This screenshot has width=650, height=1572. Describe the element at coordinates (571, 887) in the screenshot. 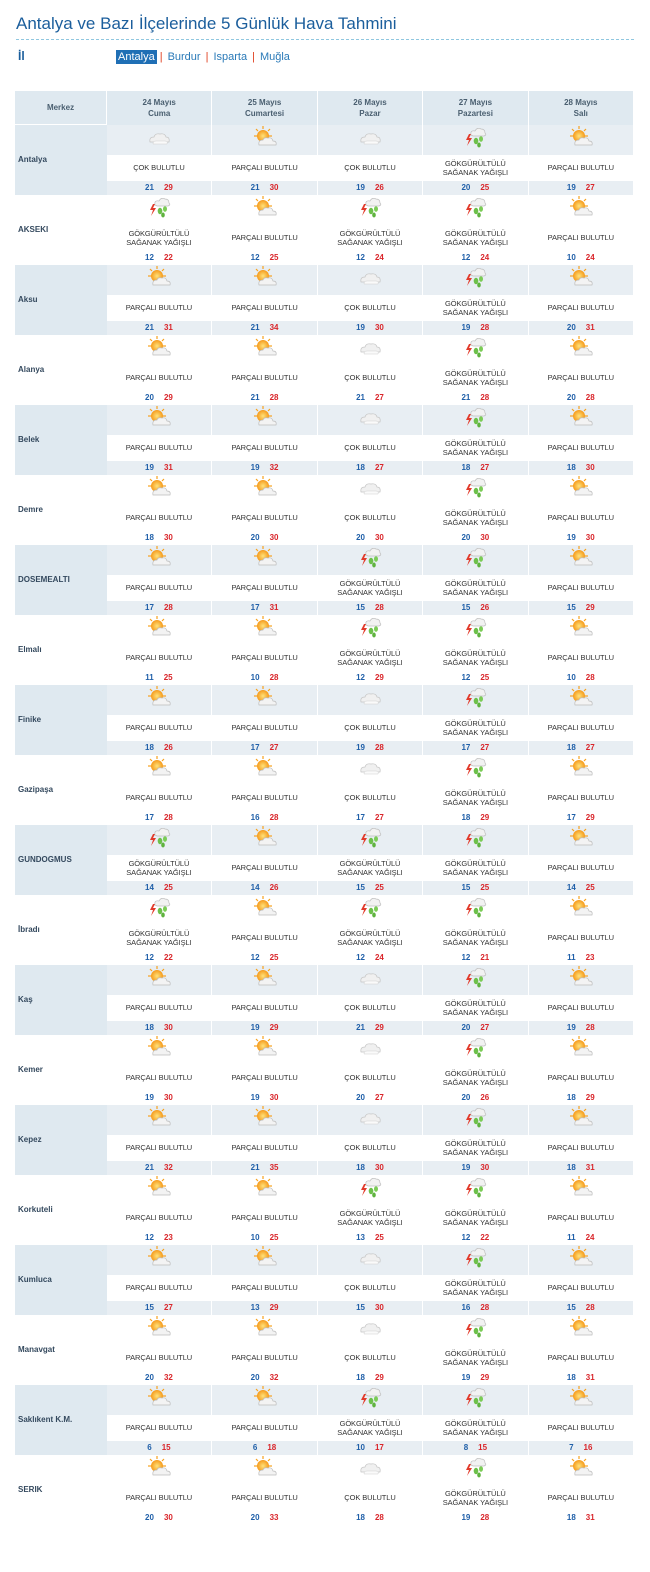

I see `min-temp: 14` at that location.